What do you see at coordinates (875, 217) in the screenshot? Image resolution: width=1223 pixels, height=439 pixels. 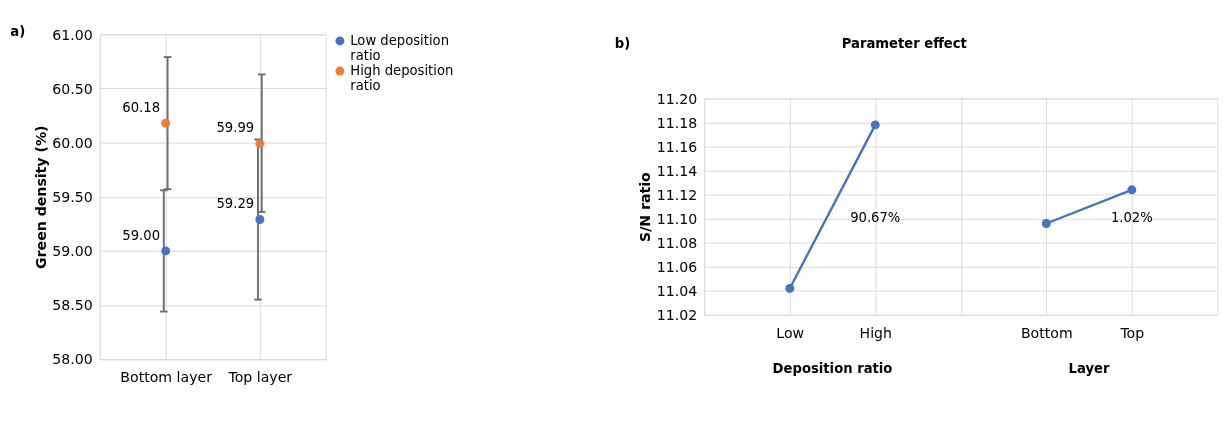 I see `annotation: 90.67%` at bounding box center [875, 217].